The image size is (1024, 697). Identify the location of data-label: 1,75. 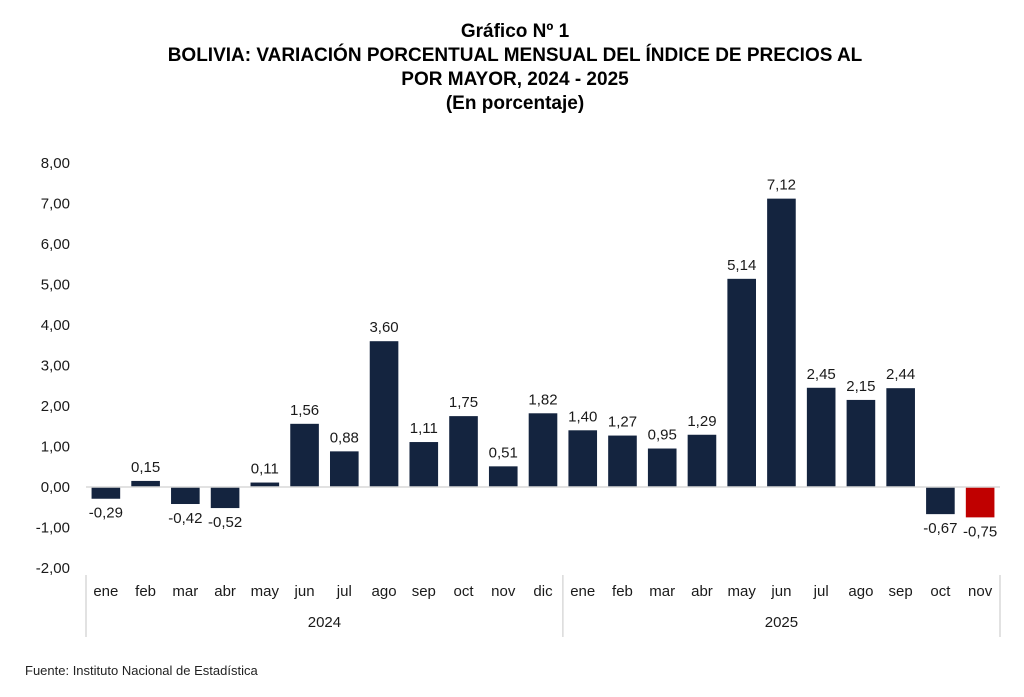
(463, 402).